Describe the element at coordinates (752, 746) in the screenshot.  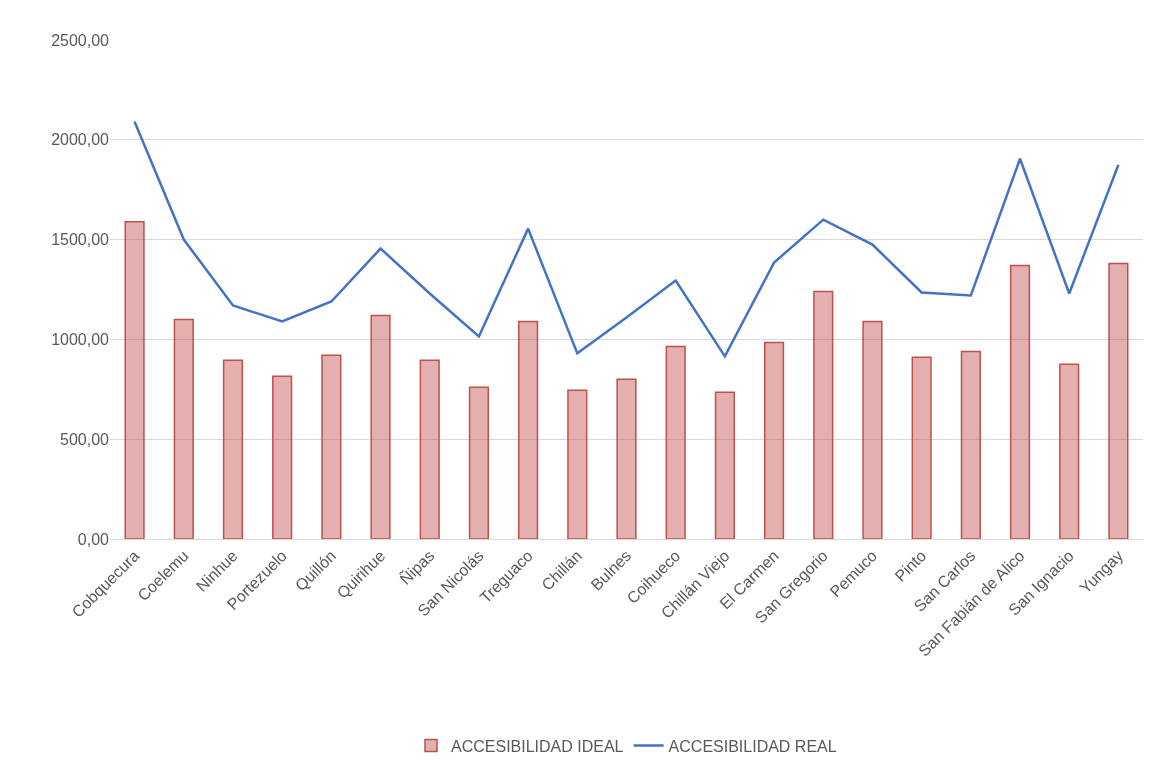
I see `legend-label: ACCESIBILIDAD REAL` at that location.